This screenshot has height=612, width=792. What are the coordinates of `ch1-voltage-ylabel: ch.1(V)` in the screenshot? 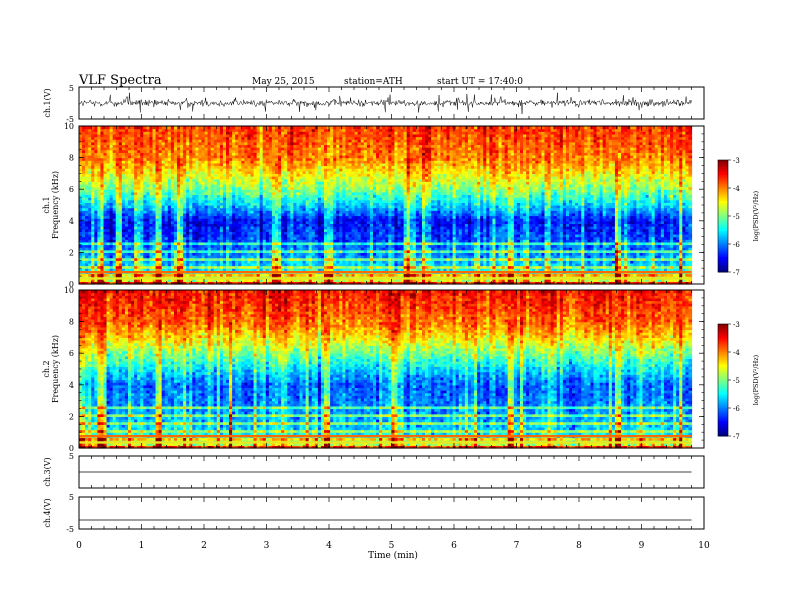 It's located at (47, 102).